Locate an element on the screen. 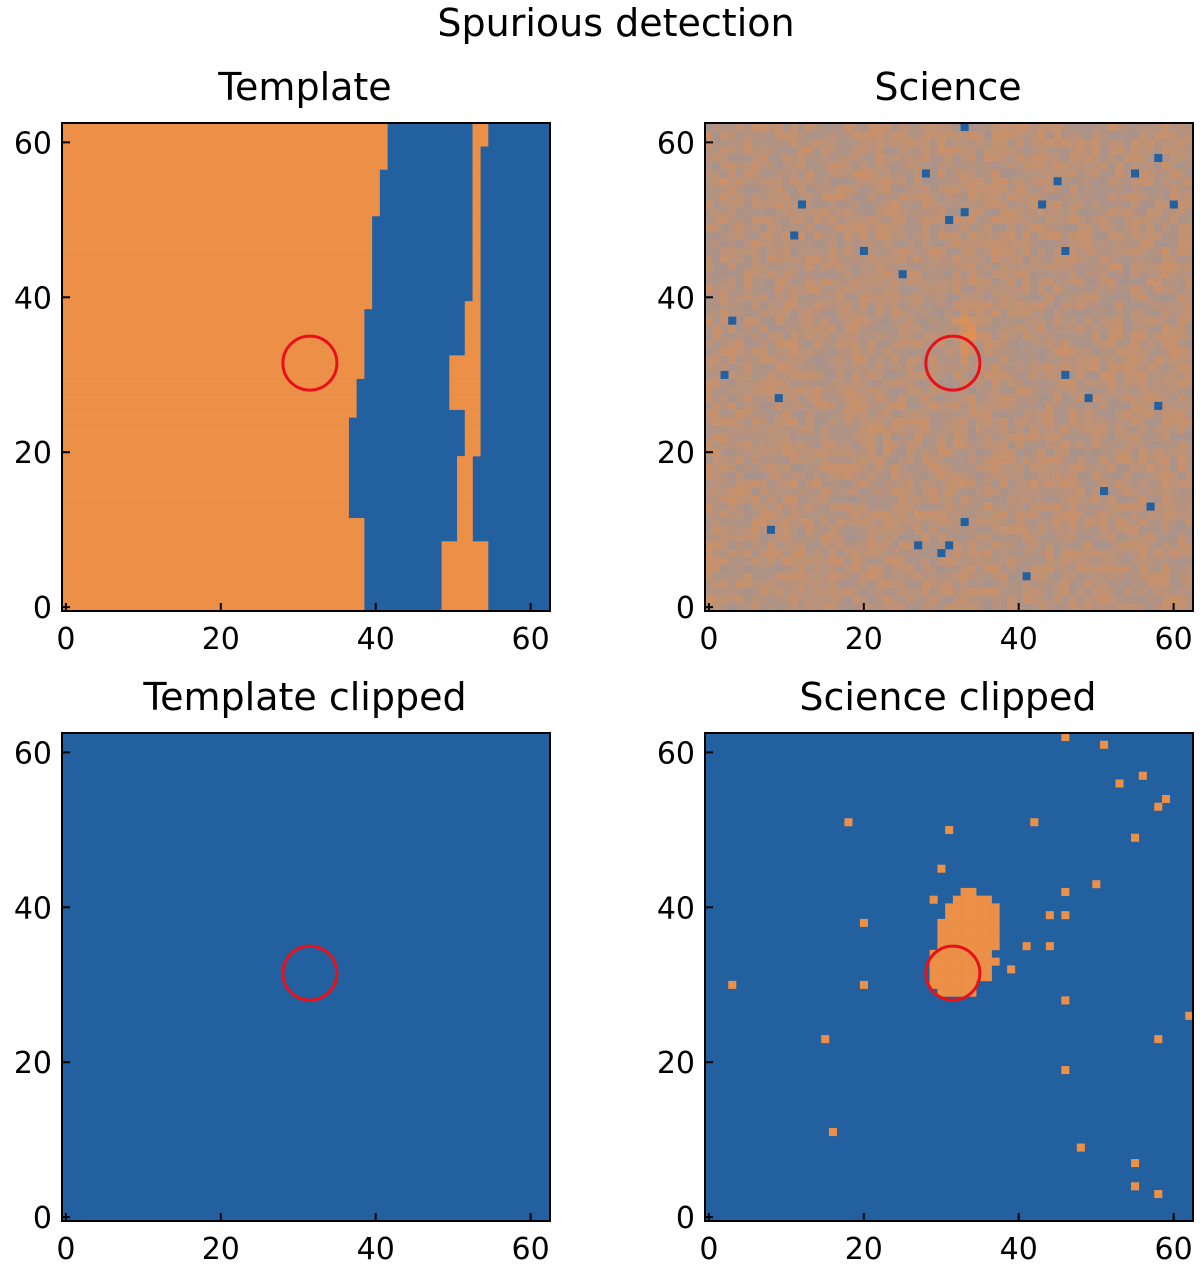 Image resolution: width=1200 pixels, height=1269 pixels. orange-row is located at coordinates (217, 289).